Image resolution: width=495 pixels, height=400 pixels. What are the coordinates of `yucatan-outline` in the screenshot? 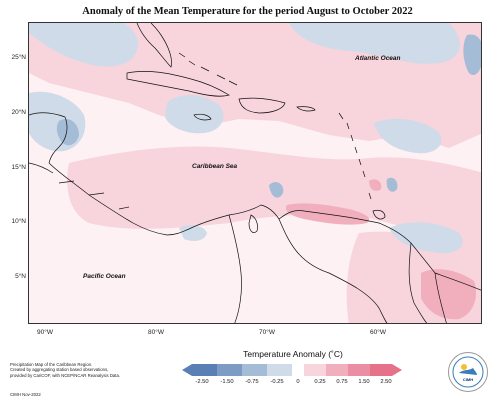 It's located at (48, 138).